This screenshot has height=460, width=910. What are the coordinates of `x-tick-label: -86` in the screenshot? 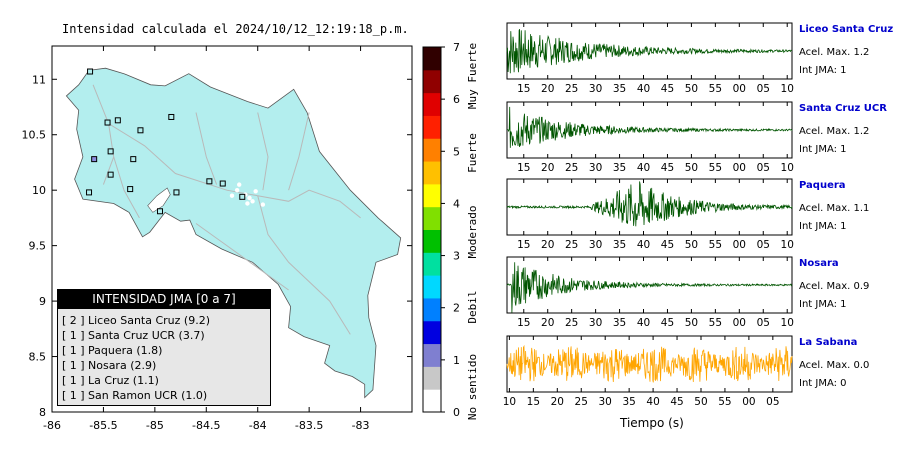 It's located at (52, 425).